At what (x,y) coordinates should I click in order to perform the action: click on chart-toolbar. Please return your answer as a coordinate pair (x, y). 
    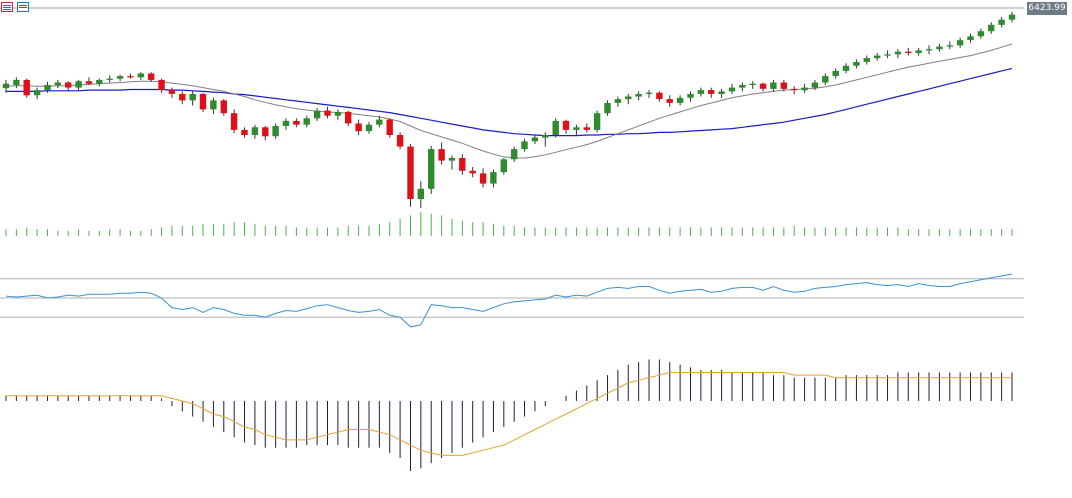
    Looking at the image, I should click on (15, 8).